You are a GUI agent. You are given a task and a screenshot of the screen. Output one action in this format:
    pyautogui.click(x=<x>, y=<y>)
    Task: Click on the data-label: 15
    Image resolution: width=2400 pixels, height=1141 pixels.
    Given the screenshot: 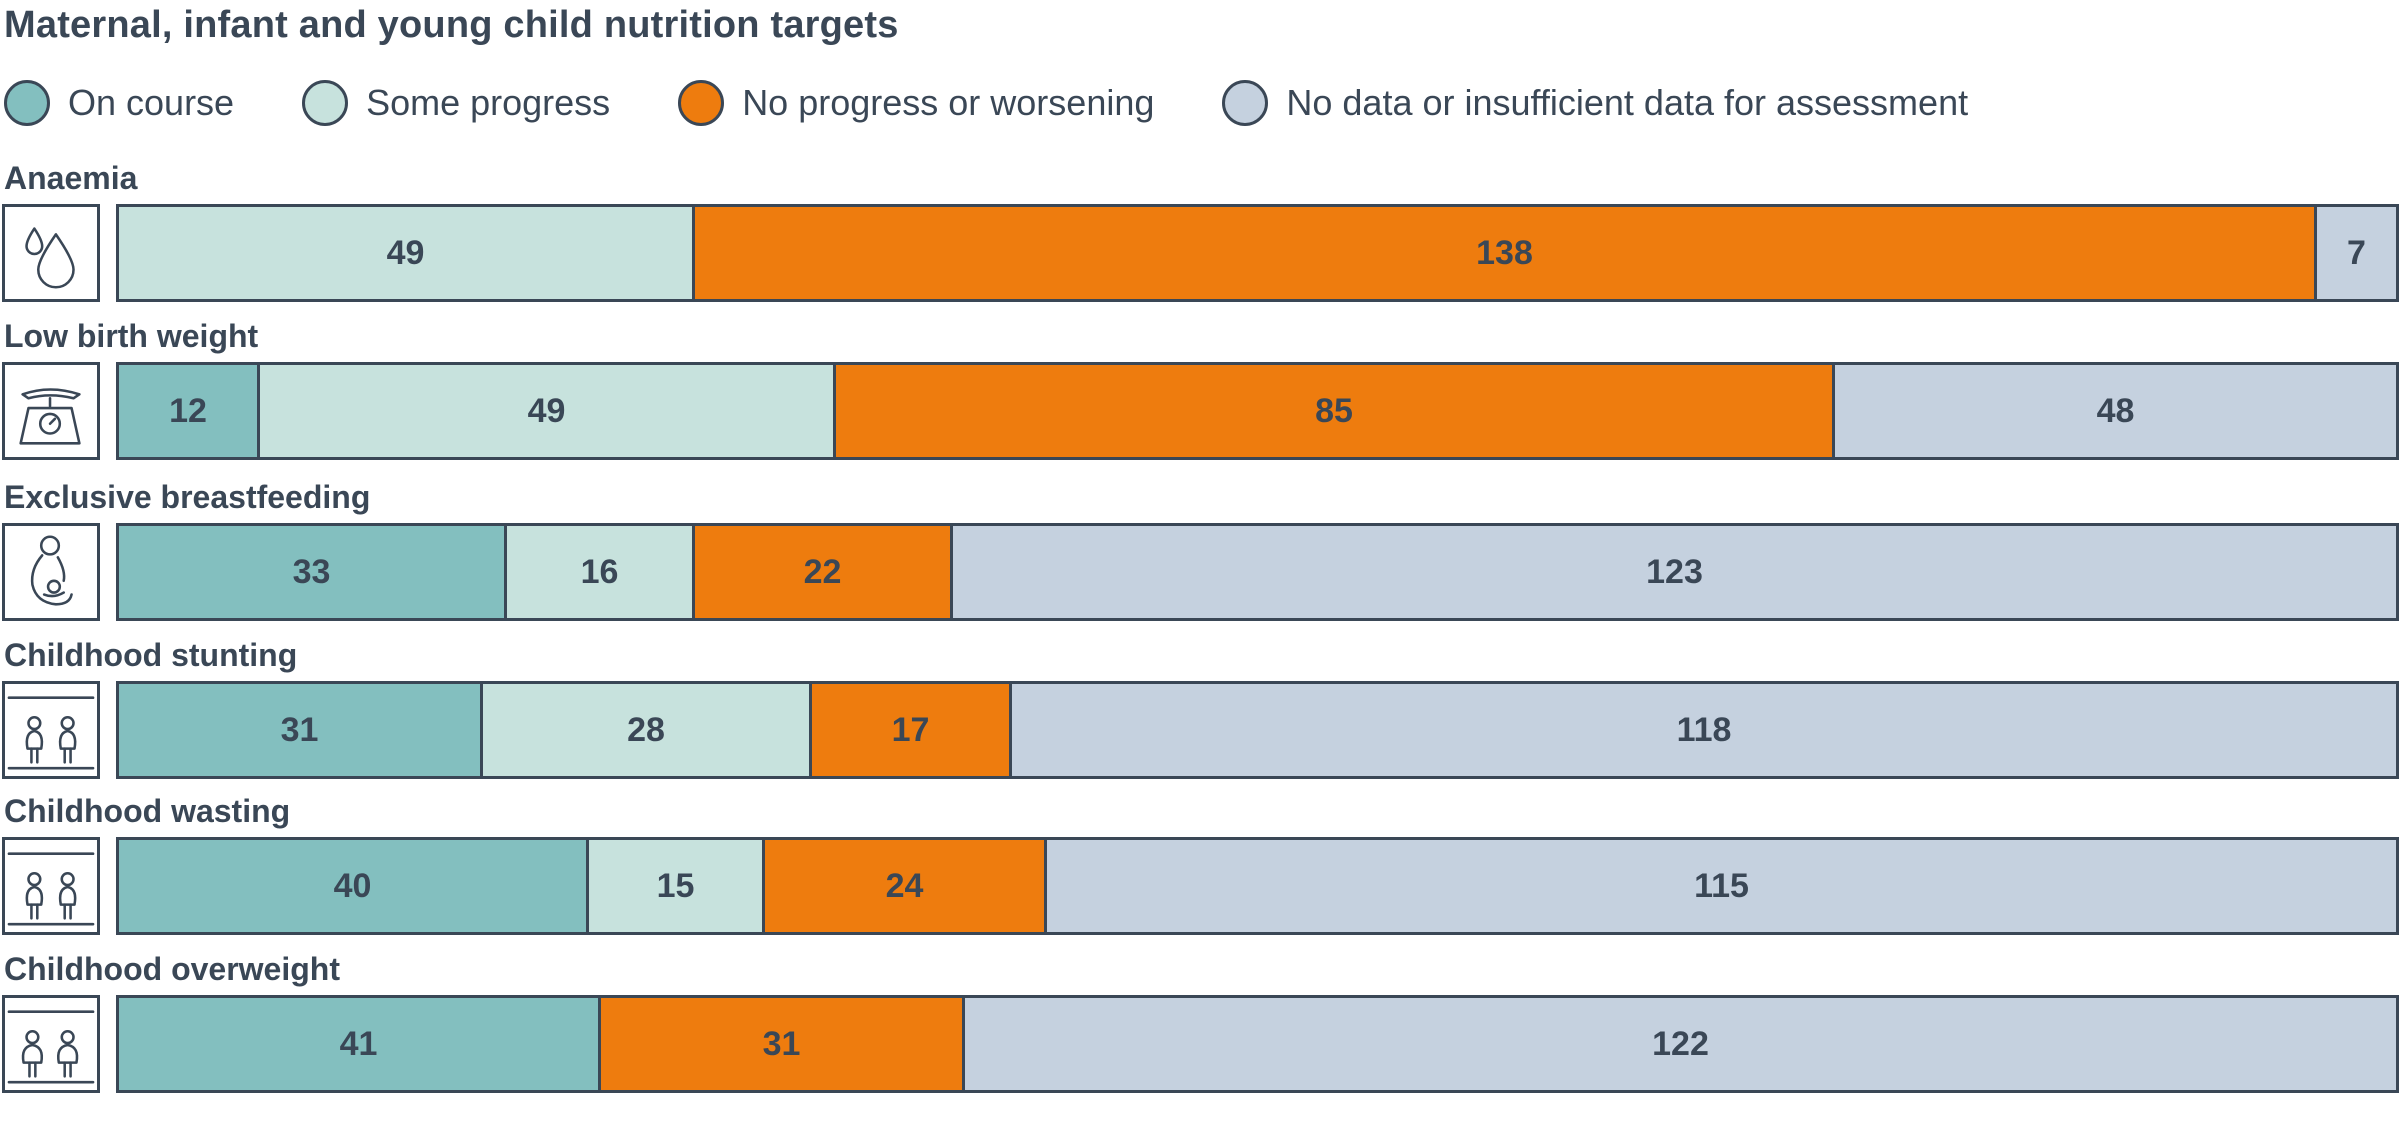 What is the action you would take?
    pyautogui.click(x=675, y=885)
    